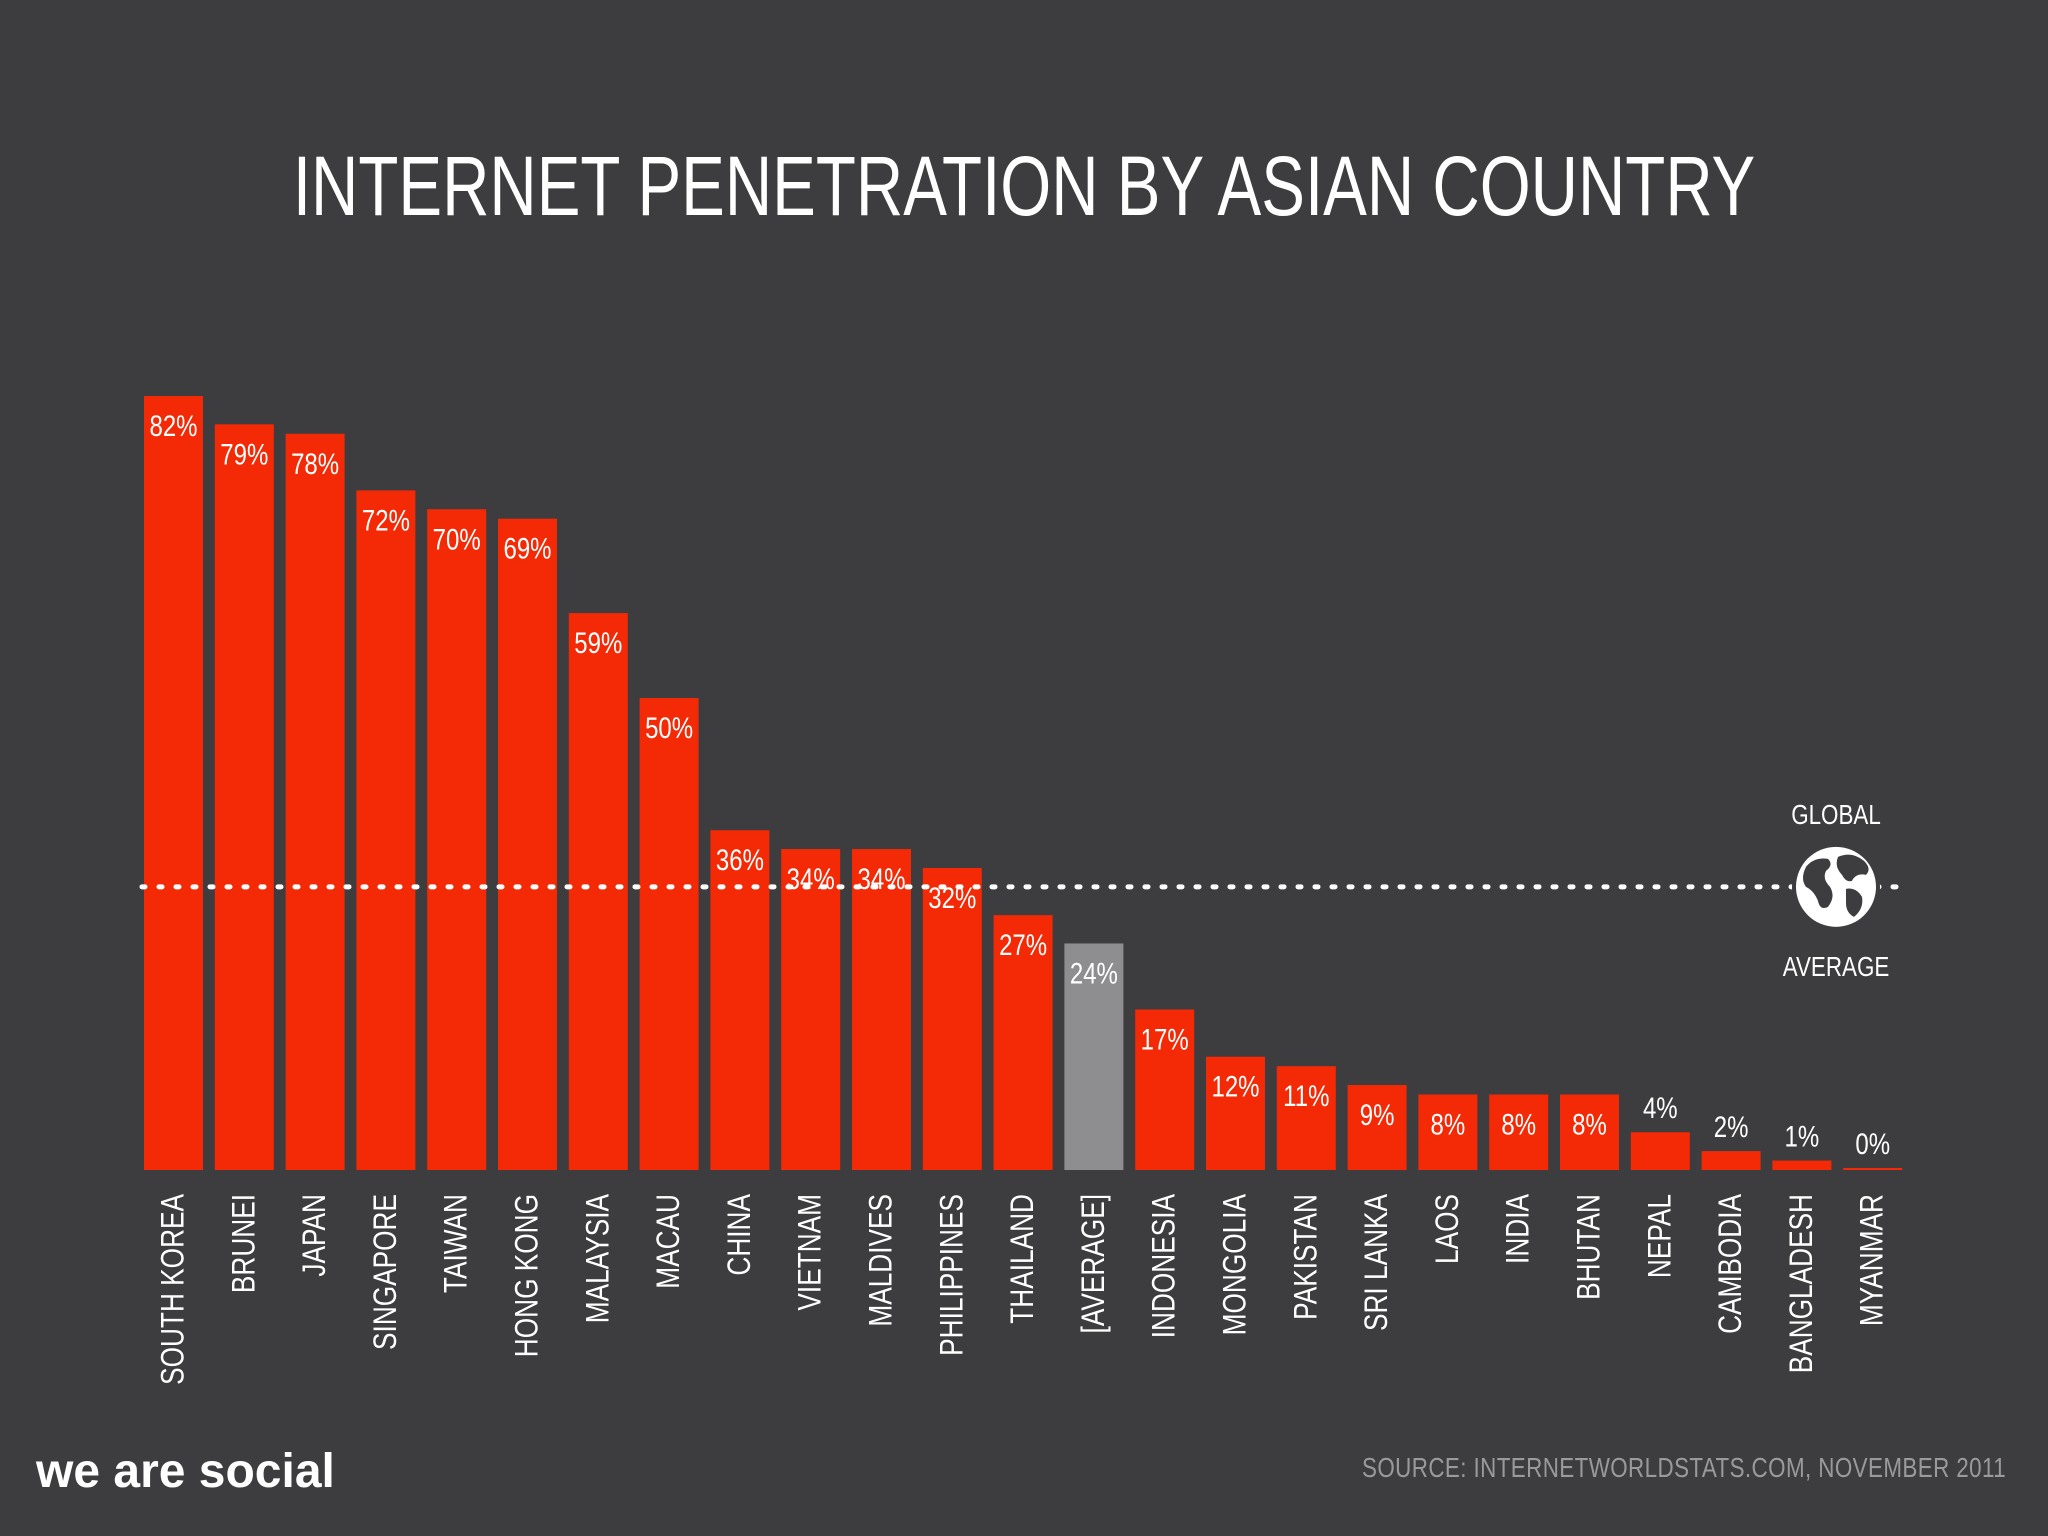 The width and height of the screenshot is (2048, 1536). Describe the element at coordinates (1164, 1266) in the screenshot. I see `category-label: INDONESIA` at that location.